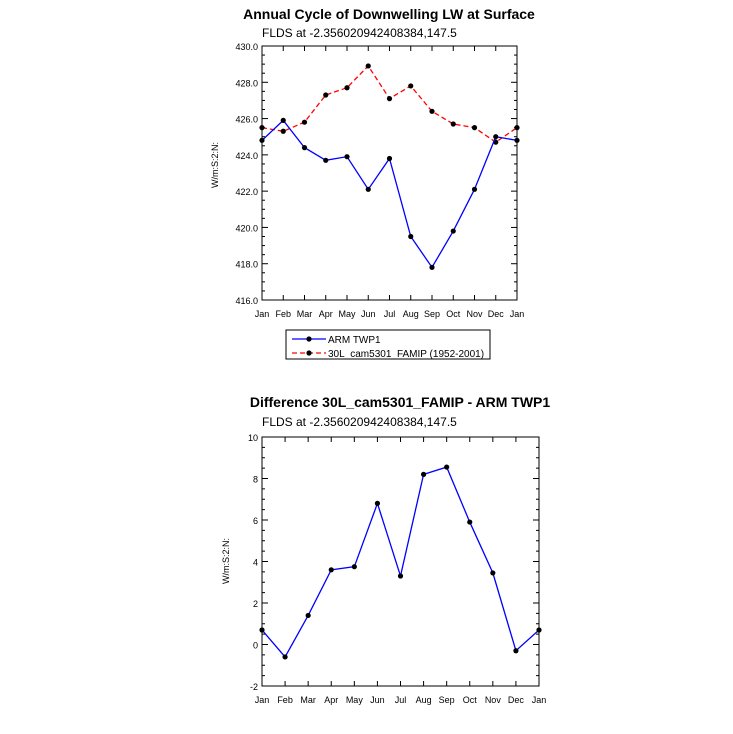  Describe the element at coordinates (390, 314) in the screenshot. I see `chart1-xtick-label: Jul` at that location.